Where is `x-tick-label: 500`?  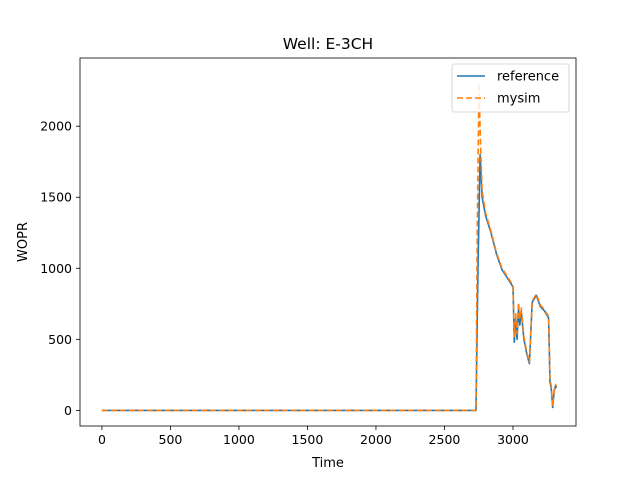
x-tick-label: 500 is located at coordinates (171, 439).